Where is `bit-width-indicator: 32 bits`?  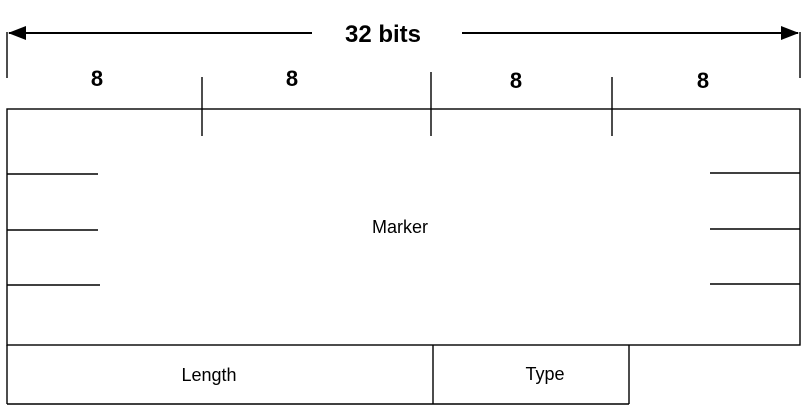
bit-width-indicator: 32 bits is located at coordinates (403, 49).